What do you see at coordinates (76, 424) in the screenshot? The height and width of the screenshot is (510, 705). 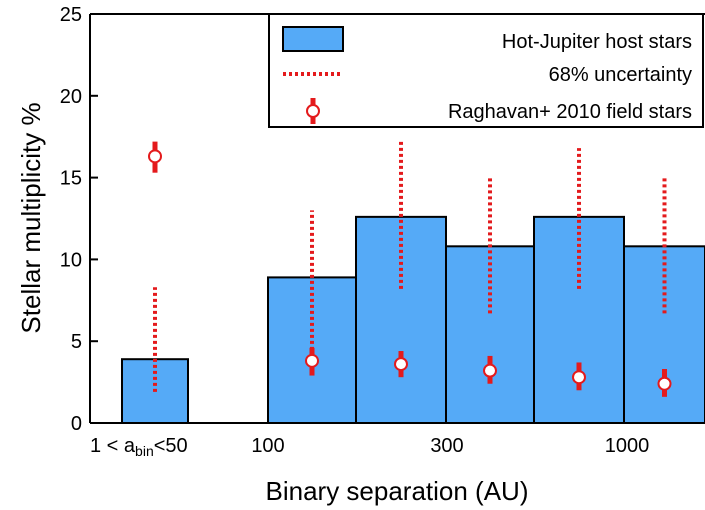 I see `y-tick-label-0: 0` at bounding box center [76, 424].